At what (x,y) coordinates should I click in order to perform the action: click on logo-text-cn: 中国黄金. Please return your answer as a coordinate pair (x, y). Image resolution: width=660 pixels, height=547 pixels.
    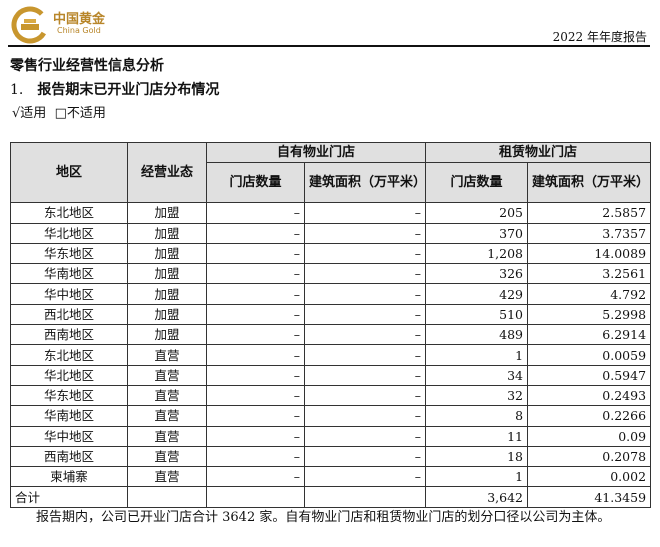
    Looking at the image, I should click on (79, 19).